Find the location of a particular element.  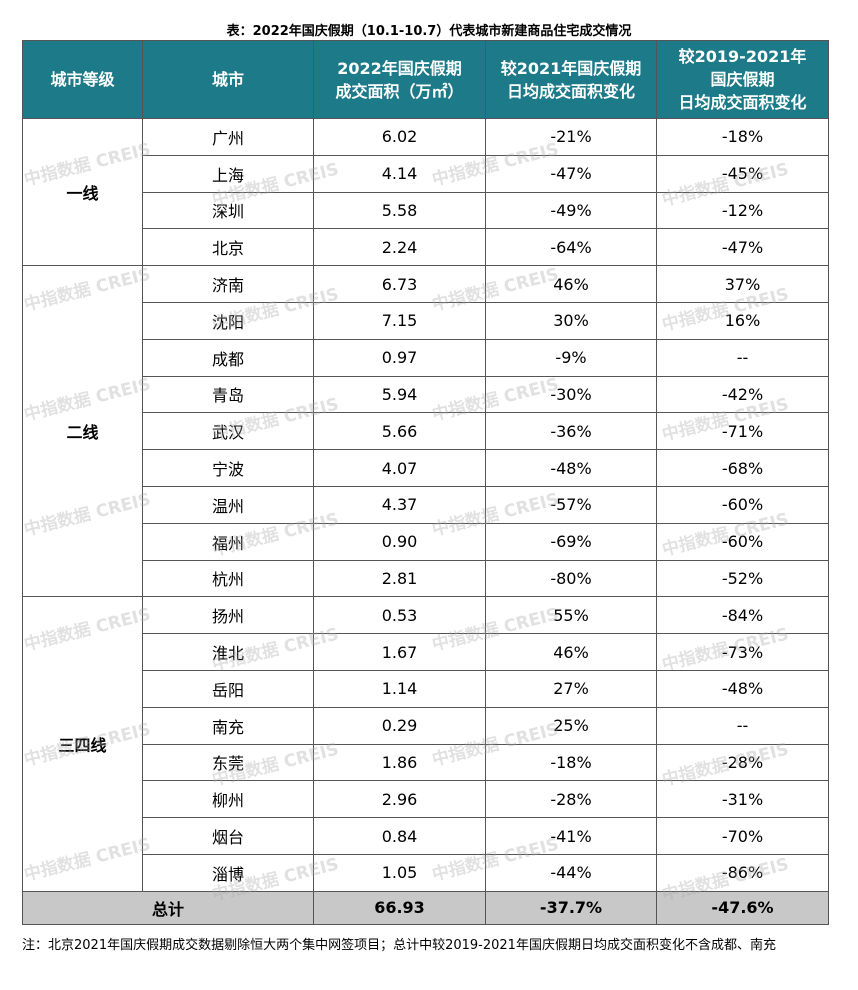

cell: -52% is located at coordinates (742, 578).